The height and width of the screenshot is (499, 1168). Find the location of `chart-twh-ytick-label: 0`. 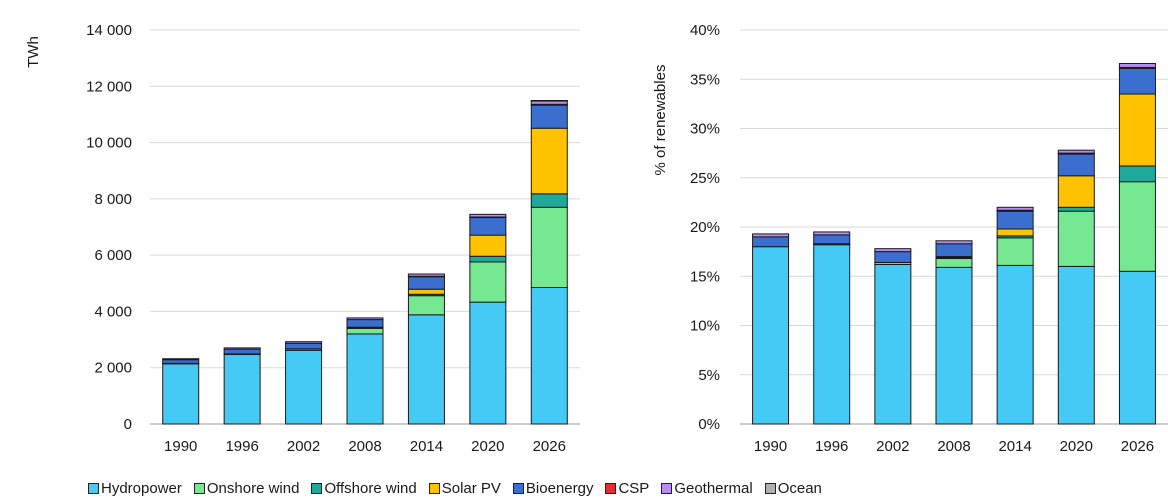

chart-twh-ytick-label: 0 is located at coordinates (128, 424).